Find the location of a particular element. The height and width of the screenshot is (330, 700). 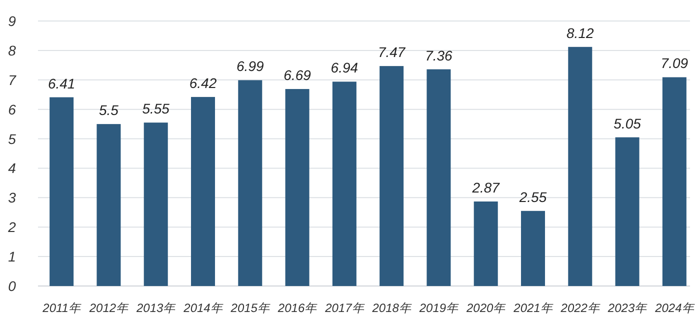

data-label: 5.05 is located at coordinates (628, 123).